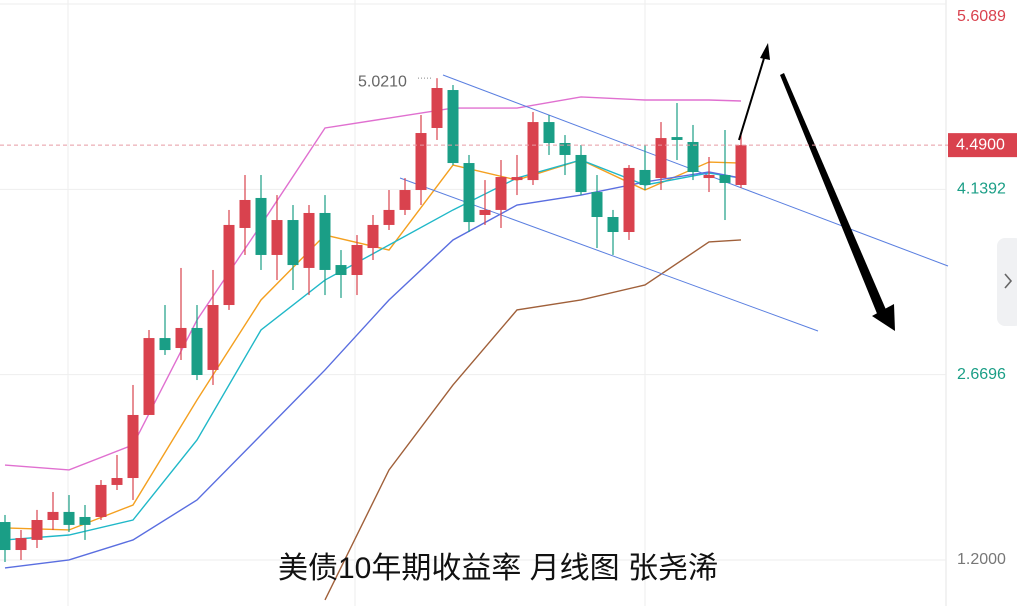  What do you see at coordinates (498, 568) in the screenshot?
I see `chart-title: 美债10年期收益率 月线图 张尧浠` at bounding box center [498, 568].